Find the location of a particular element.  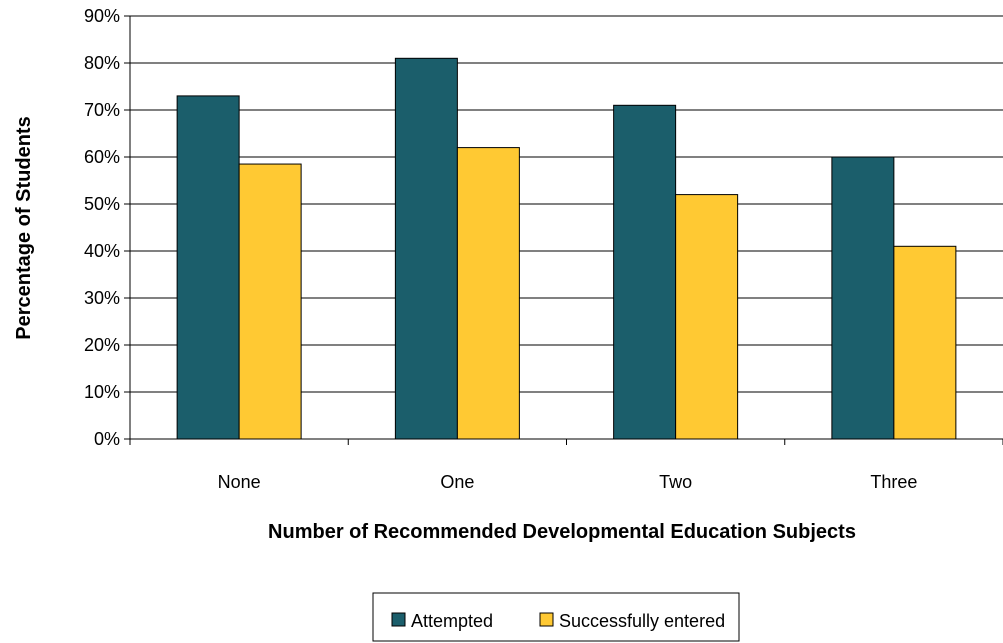

x-tick-label: Two is located at coordinates (675, 482).